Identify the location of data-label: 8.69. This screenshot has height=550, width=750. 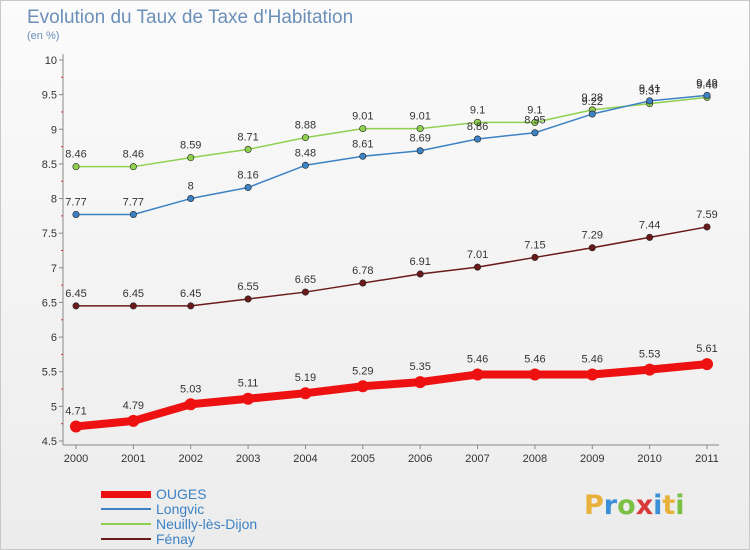
(419, 139).